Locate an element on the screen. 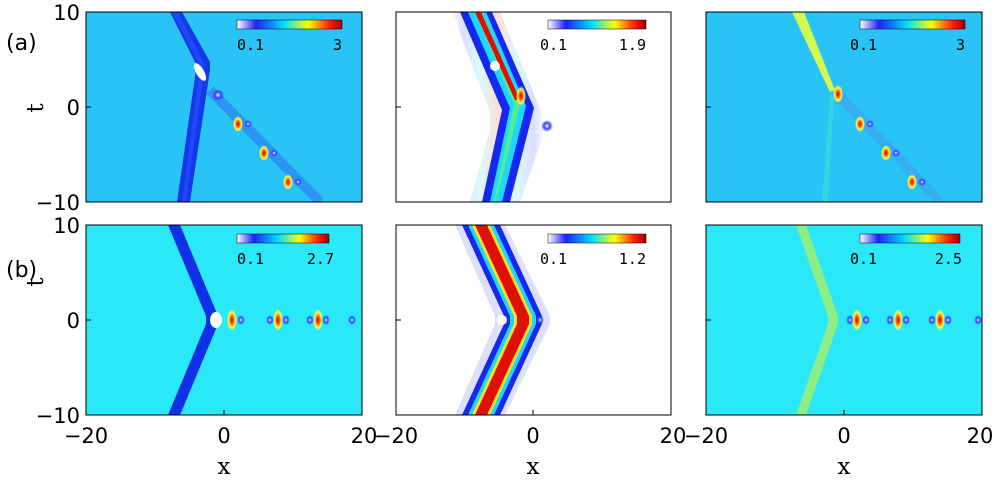 This screenshot has width=996, height=480. breather-chain-b3 is located at coordinates (914, 320).